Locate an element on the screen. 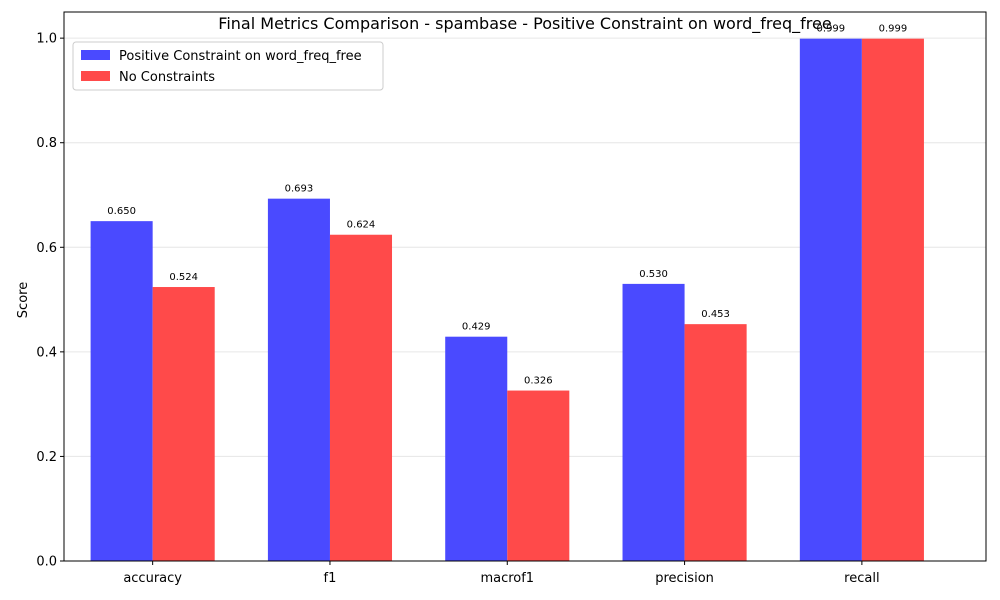  bar-value-label: 0.650 is located at coordinates (121, 211).